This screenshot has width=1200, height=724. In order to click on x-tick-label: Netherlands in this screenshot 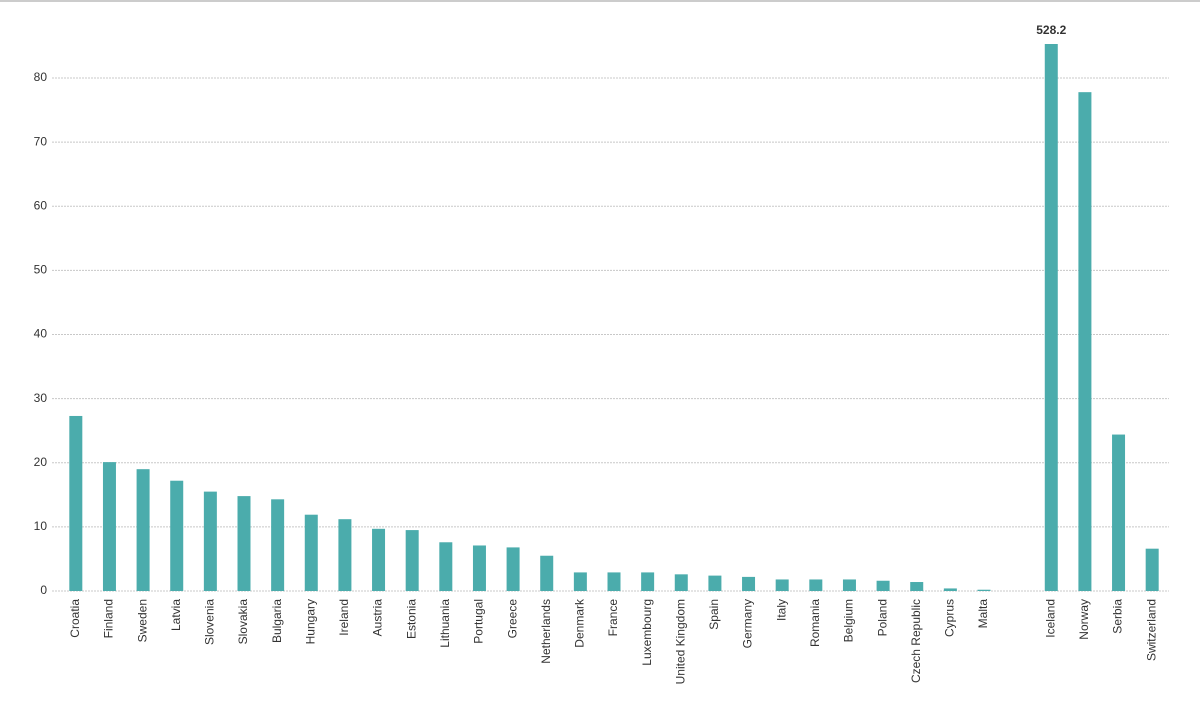, I will do `click(546, 631)`.